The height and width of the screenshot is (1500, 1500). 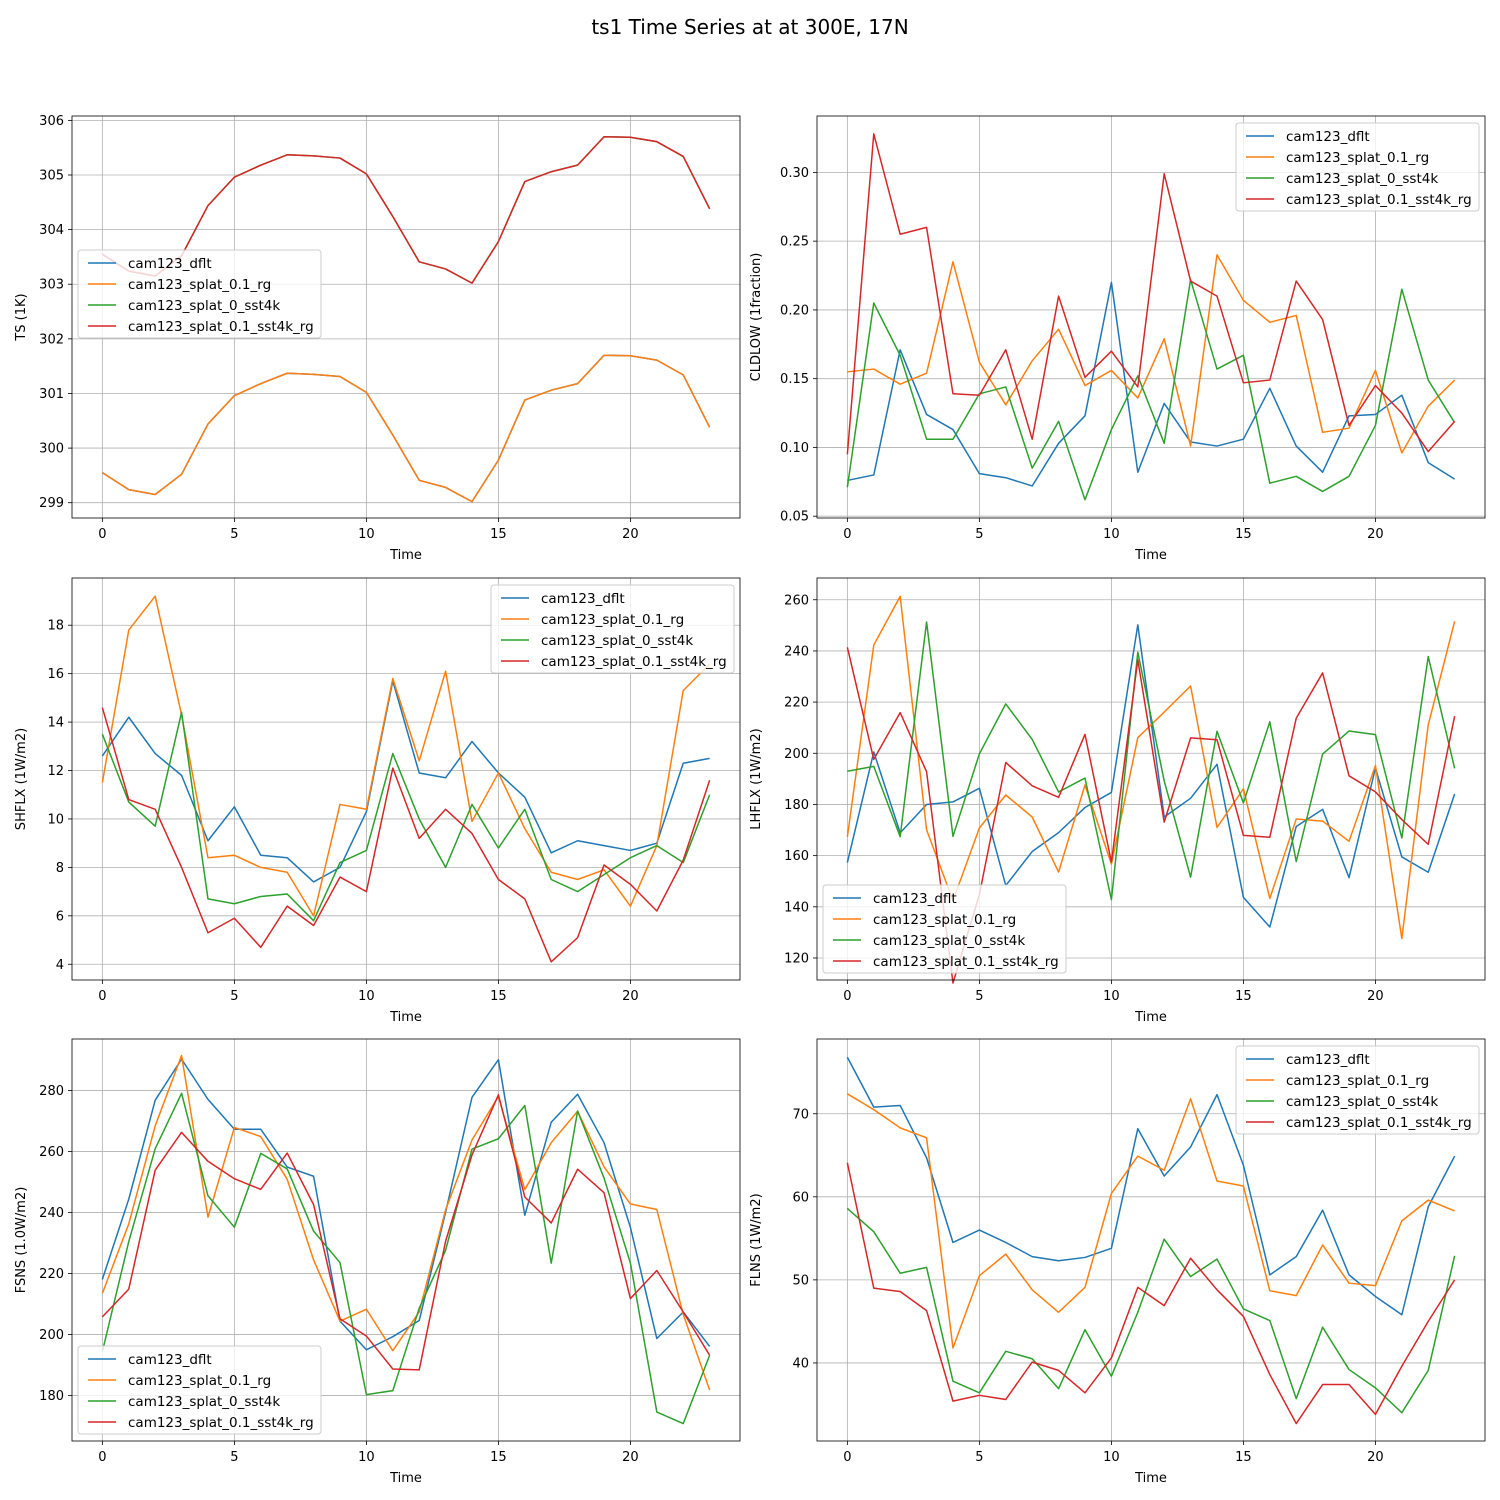 I want to click on y-tick-label: 0.30, so click(x=794, y=173).